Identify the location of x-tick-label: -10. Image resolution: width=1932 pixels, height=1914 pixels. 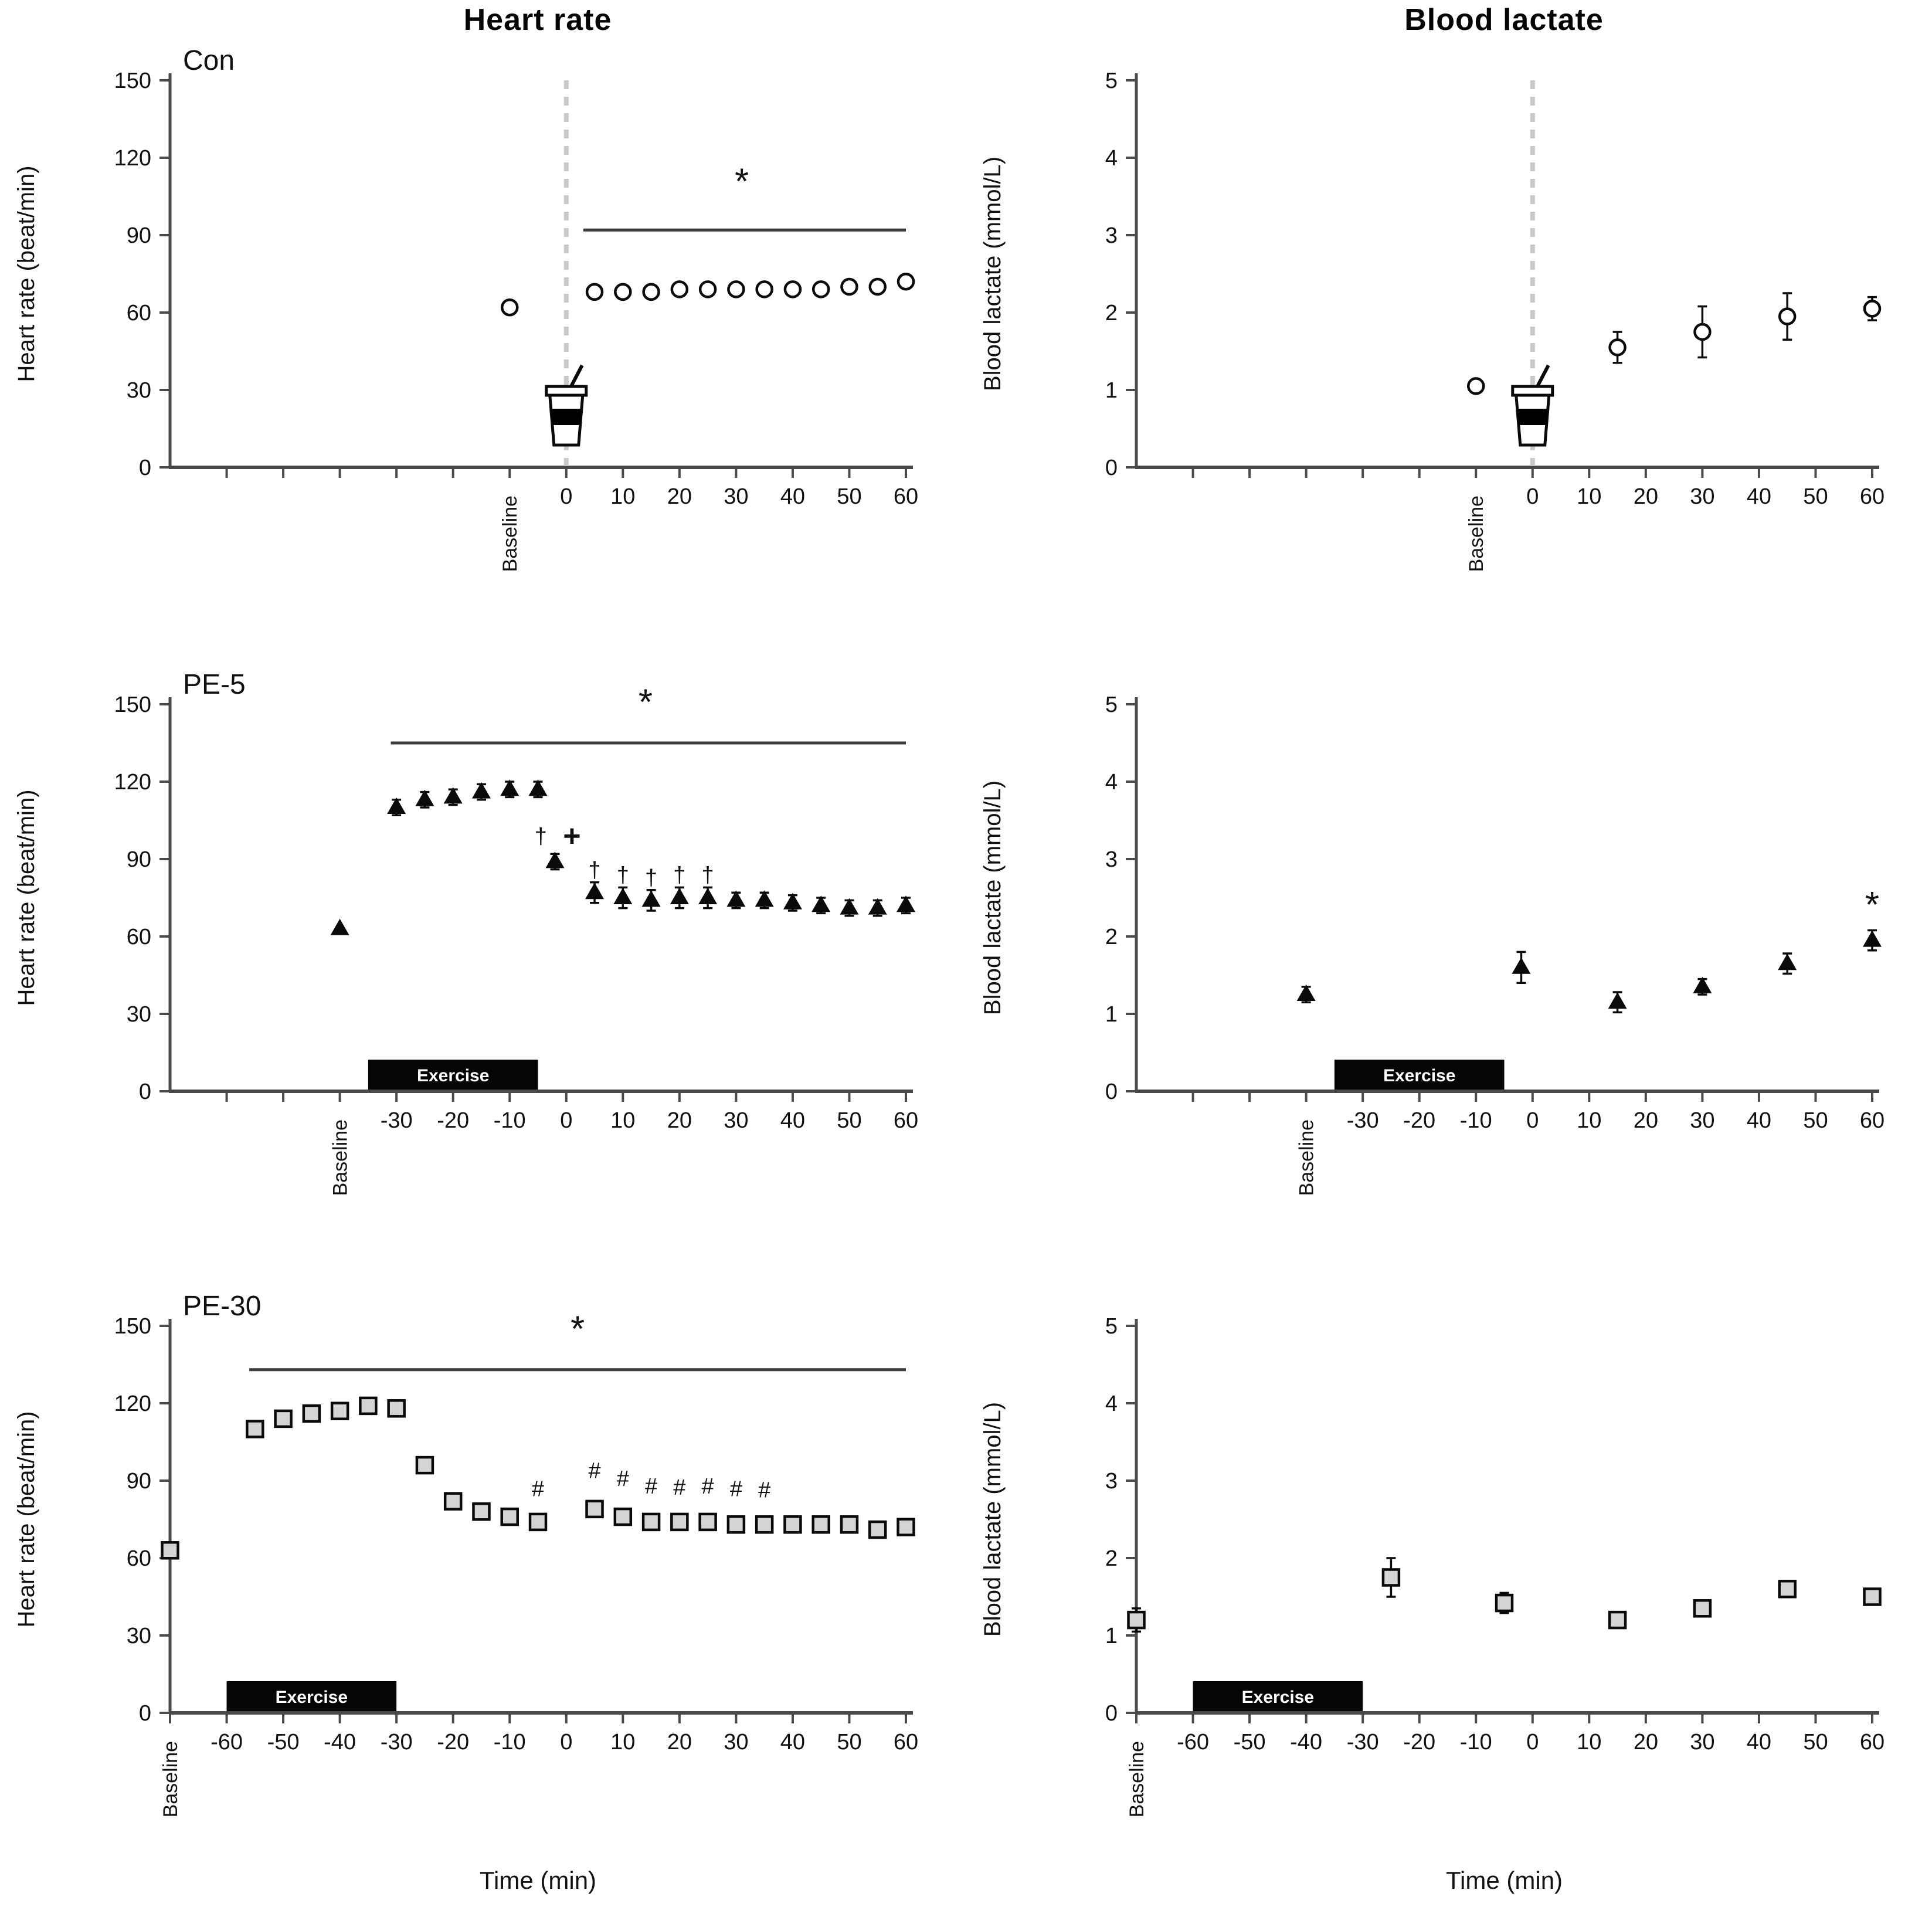
(1476, 1120).